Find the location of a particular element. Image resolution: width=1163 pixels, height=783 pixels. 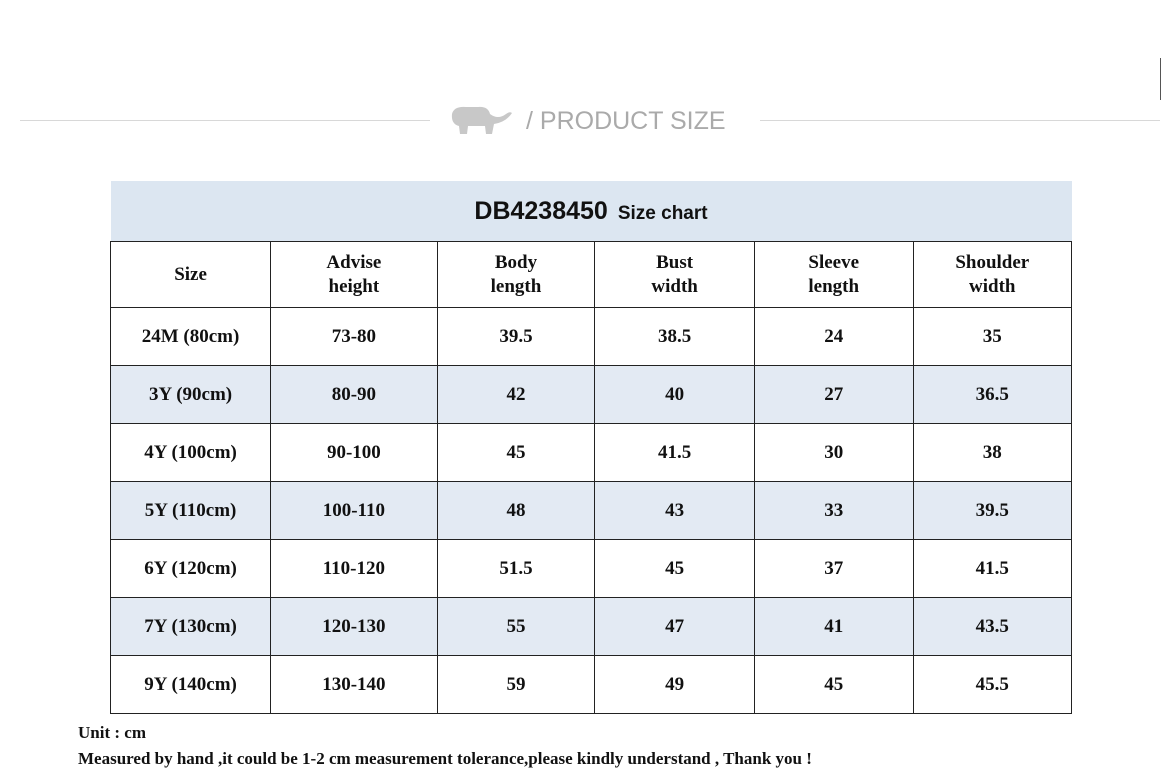

elephant-icon is located at coordinates (481, 120).